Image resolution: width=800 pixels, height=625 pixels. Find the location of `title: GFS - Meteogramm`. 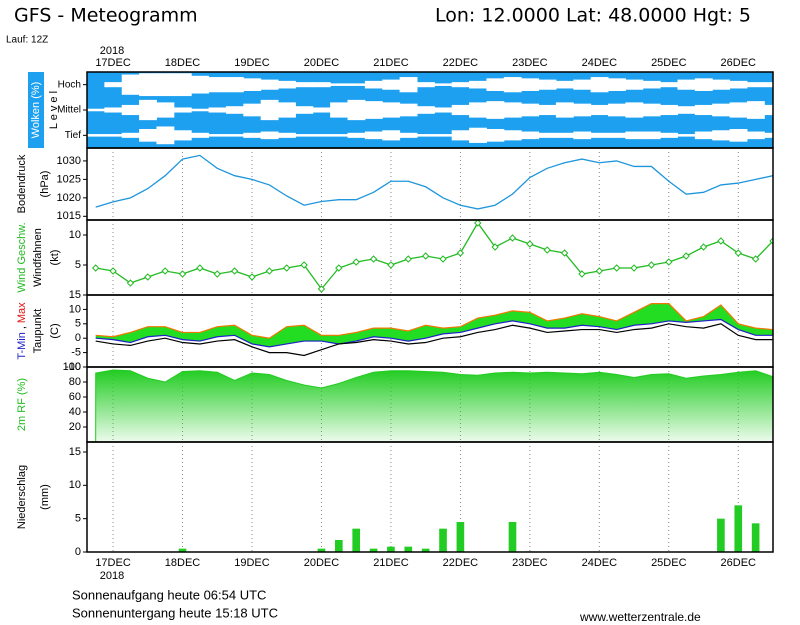

title: GFS - Meteogramm is located at coordinates (106, 16).